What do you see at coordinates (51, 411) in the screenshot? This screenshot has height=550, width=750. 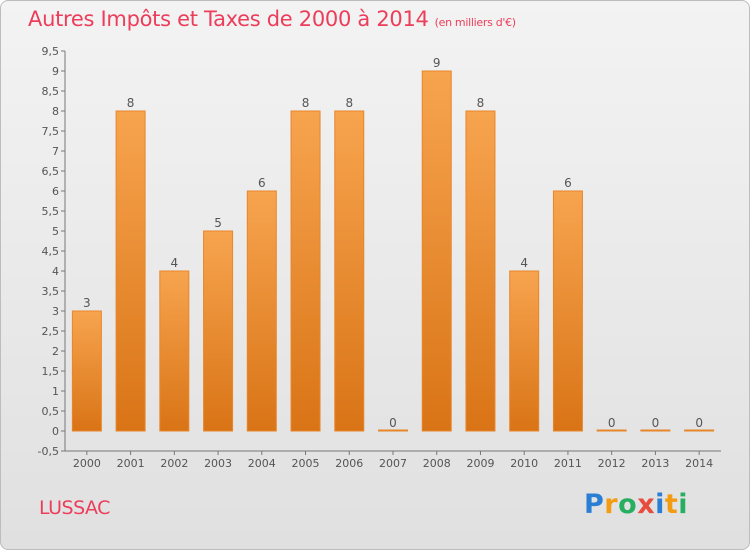 I see `y-tick-label: 0,5` at bounding box center [51, 411].